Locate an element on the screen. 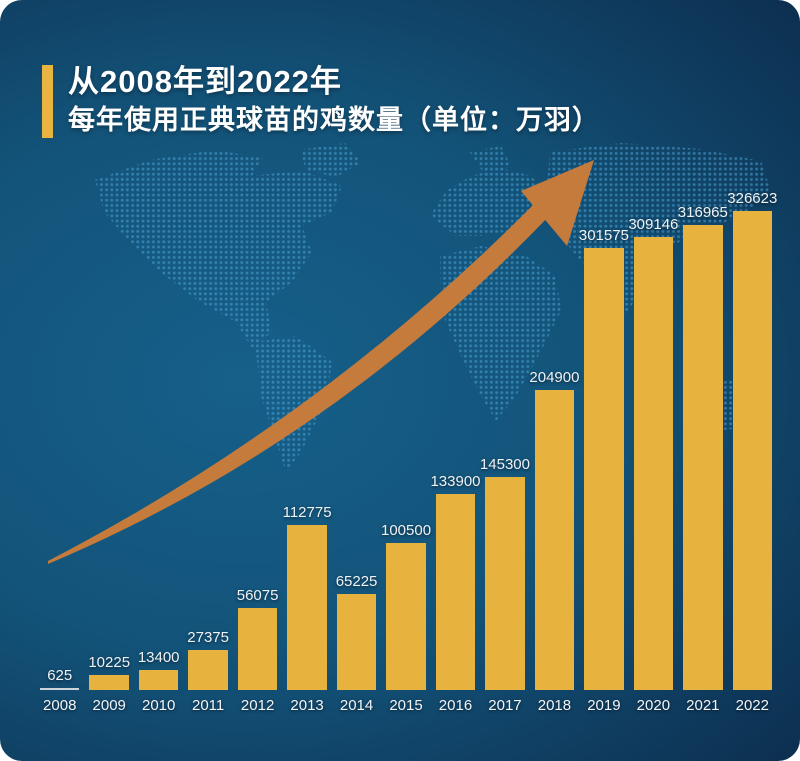 The image size is (800, 761). year-label: 2014 is located at coordinates (356, 705).